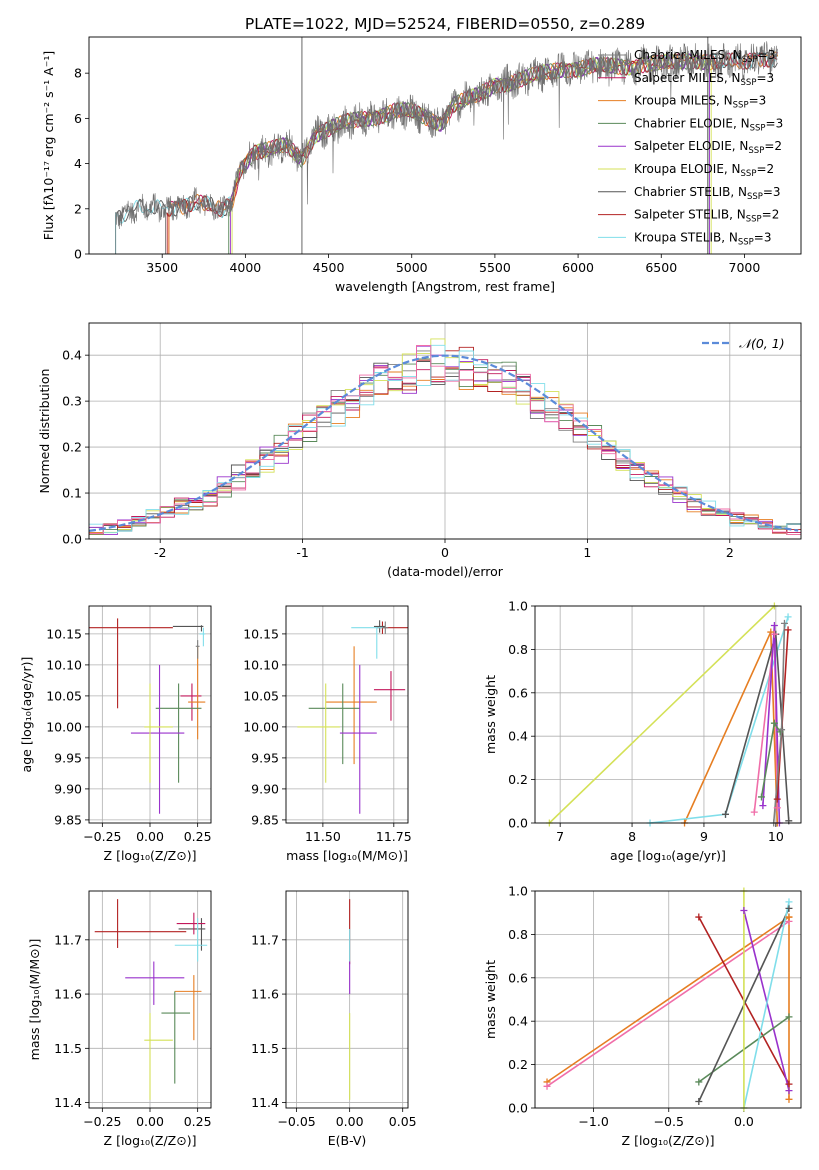 The width and height of the screenshot is (819, 1170). Describe the element at coordinates (518, 1021) in the screenshot. I see `y-tick-label: 0.4` at that location.